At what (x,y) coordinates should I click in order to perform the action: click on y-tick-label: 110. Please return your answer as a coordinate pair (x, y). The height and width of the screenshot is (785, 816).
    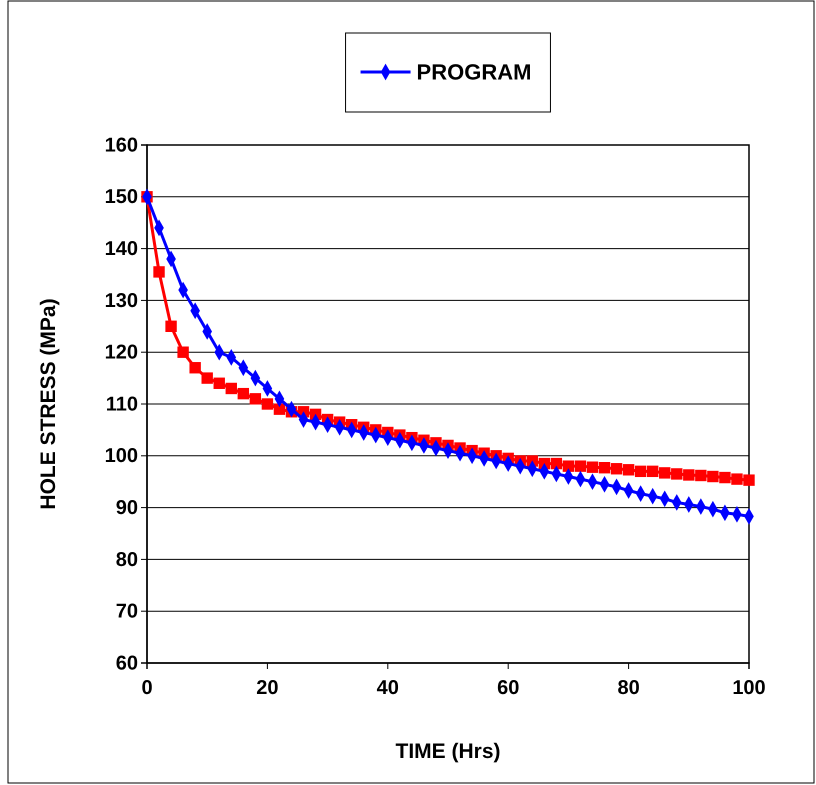
    Looking at the image, I should click on (122, 404).